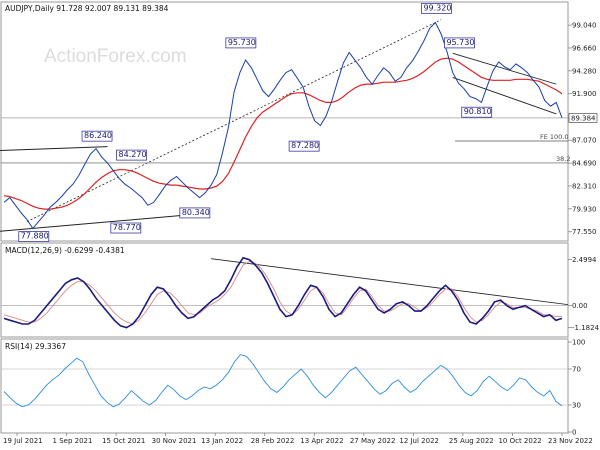  Describe the element at coordinates (584, 141) in the screenshot. I see `price-tick-label: 87.070` at that location.